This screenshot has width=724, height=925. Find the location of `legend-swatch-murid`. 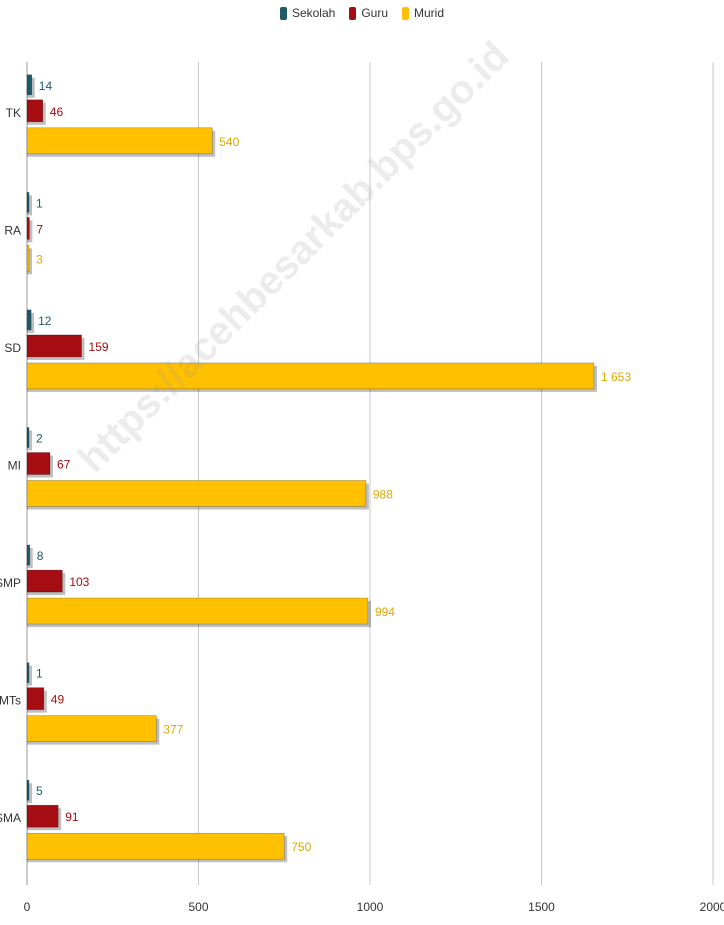

legend-swatch-murid is located at coordinates (406, 13).